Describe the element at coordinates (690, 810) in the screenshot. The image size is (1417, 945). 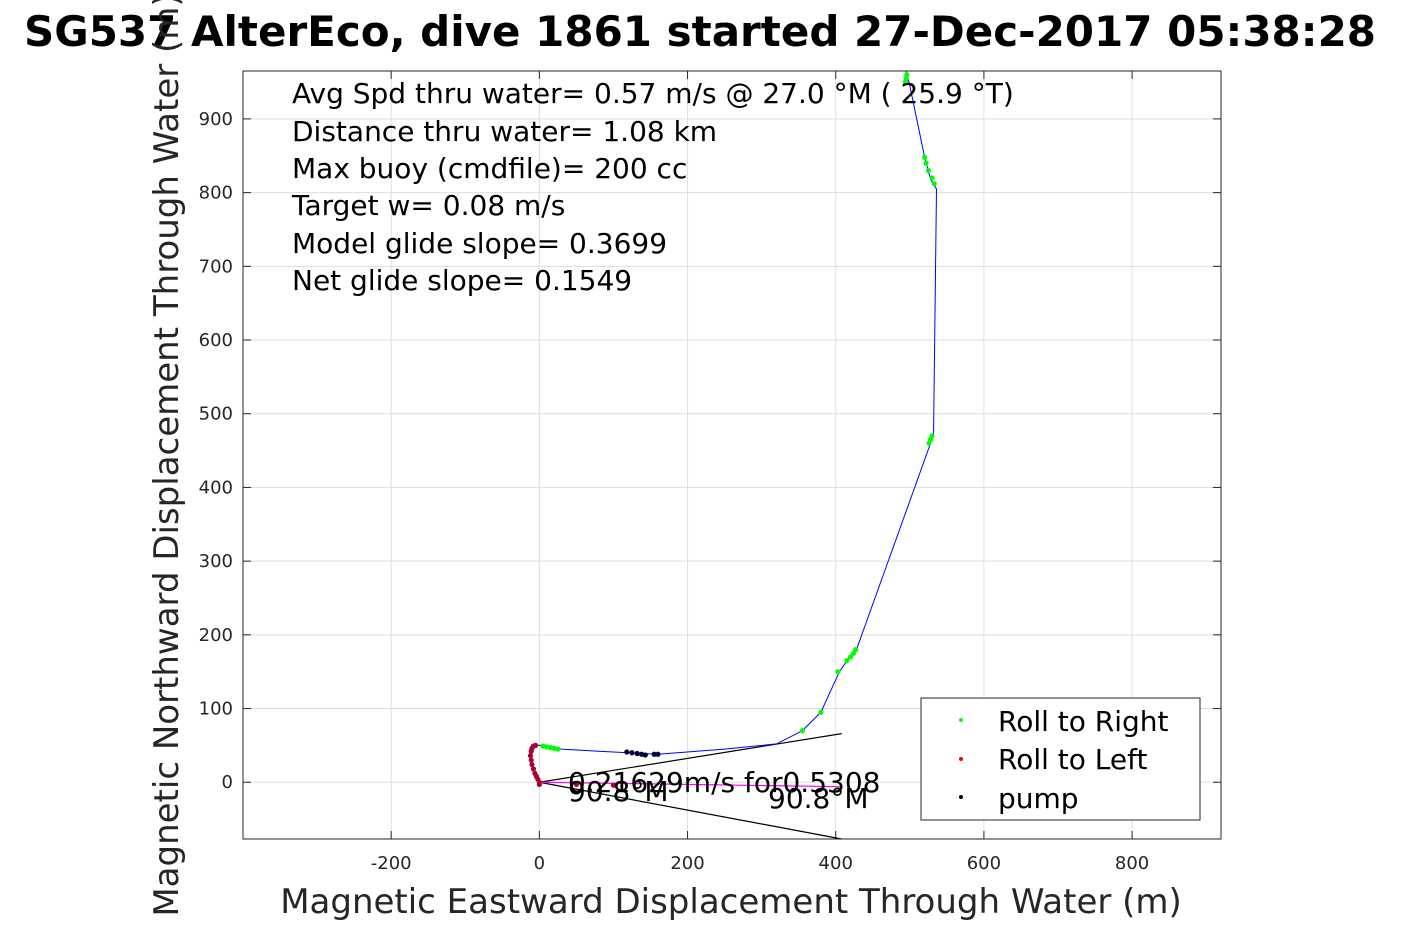
I see `heading-wedge-lower` at that location.